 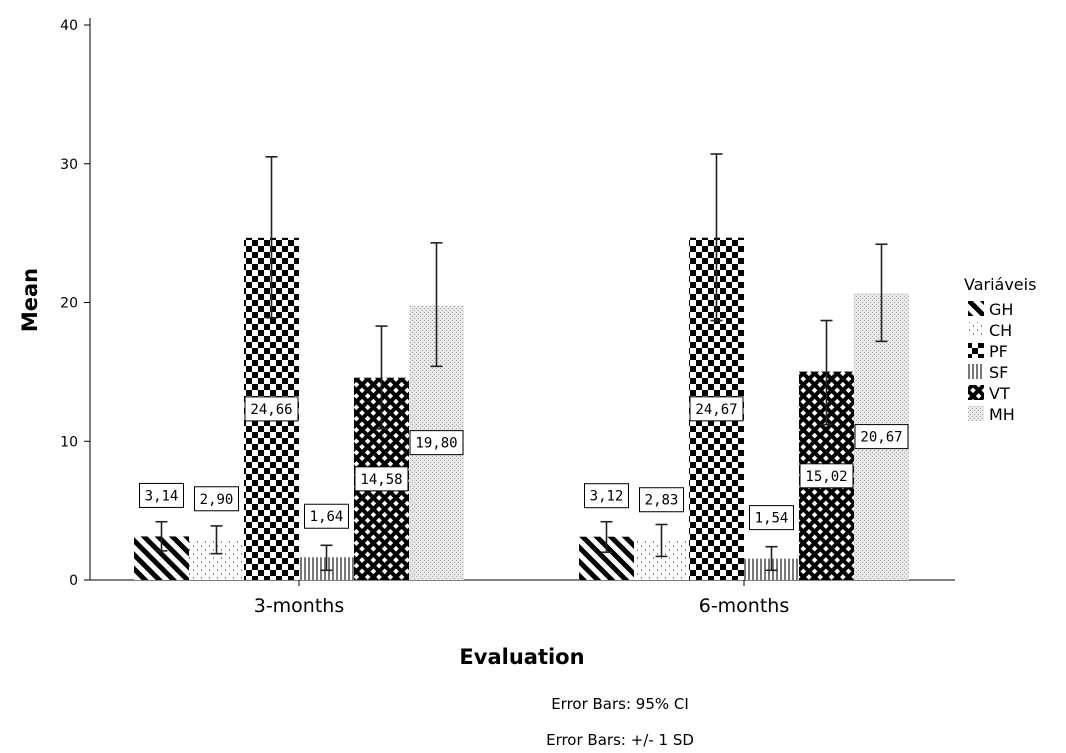 I want to click on legend: Variáveis GH CH PF SF VT MH, so click(x=1000, y=349).